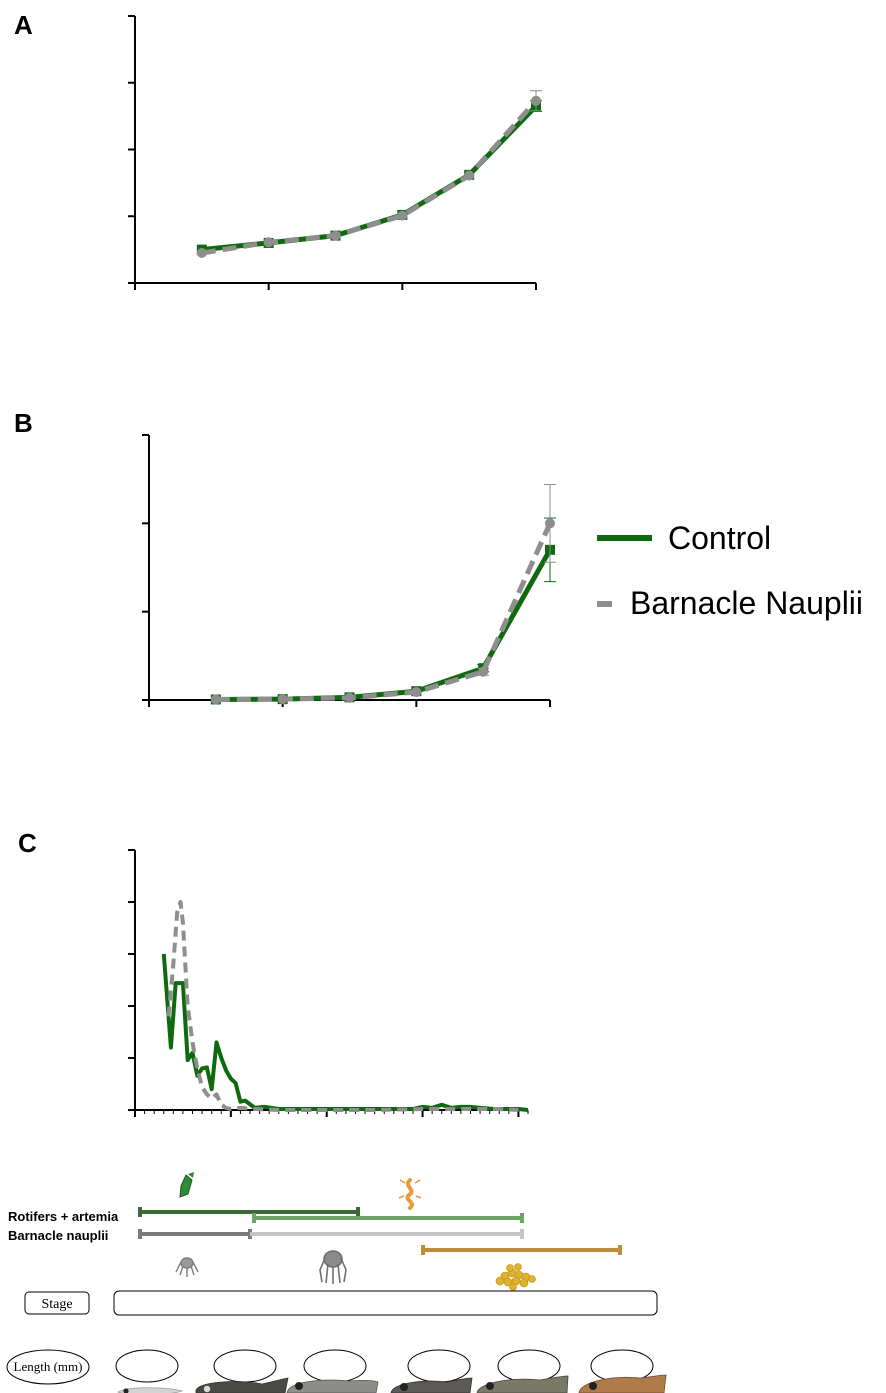 This screenshot has width=886, height=1393. Describe the element at coordinates (746, 603) in the screenshot. I see `legend-nauplii-label: Barnacle Nauplii` at that location.